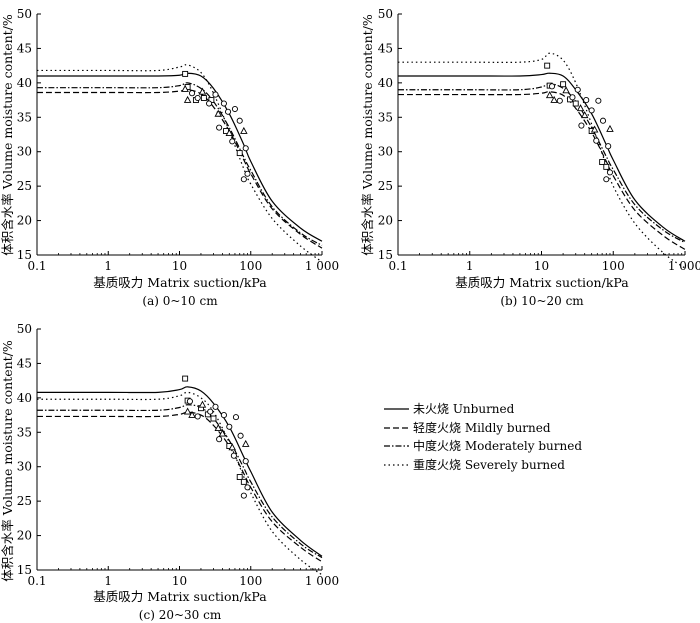 The image size is (700, 623). I want to click on panel-c-x-tick-label: 0.1, so click(36, 581).